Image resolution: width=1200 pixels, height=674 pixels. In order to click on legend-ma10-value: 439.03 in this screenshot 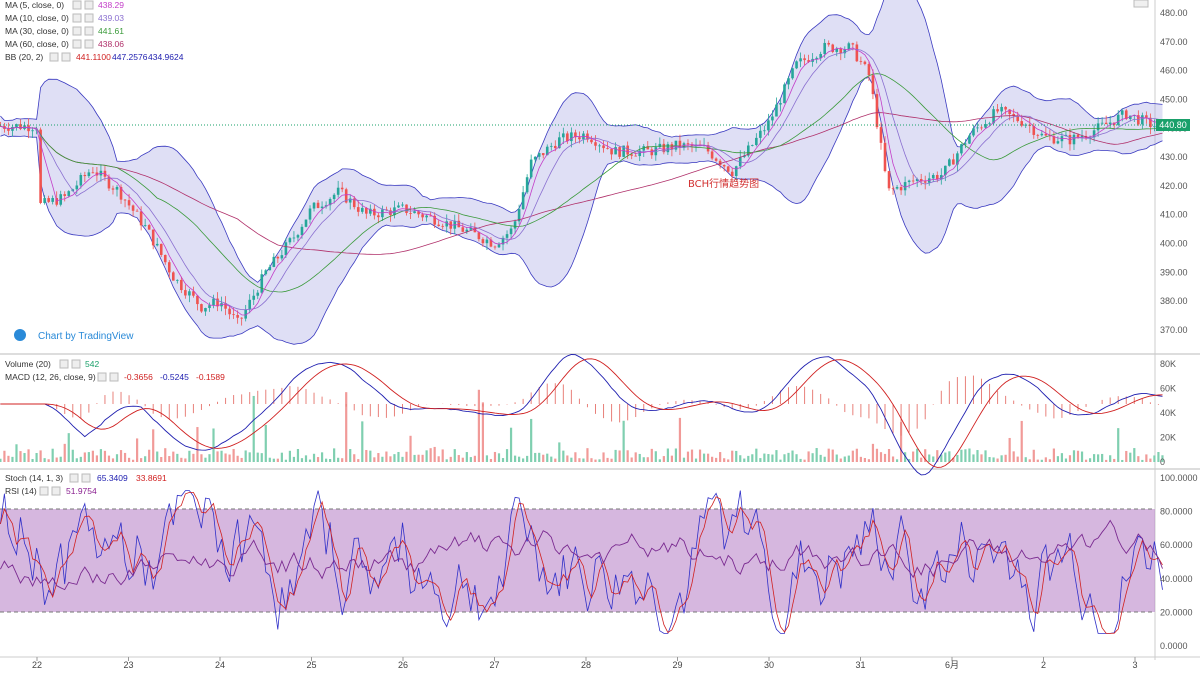, I will do `click(111, 18)`.